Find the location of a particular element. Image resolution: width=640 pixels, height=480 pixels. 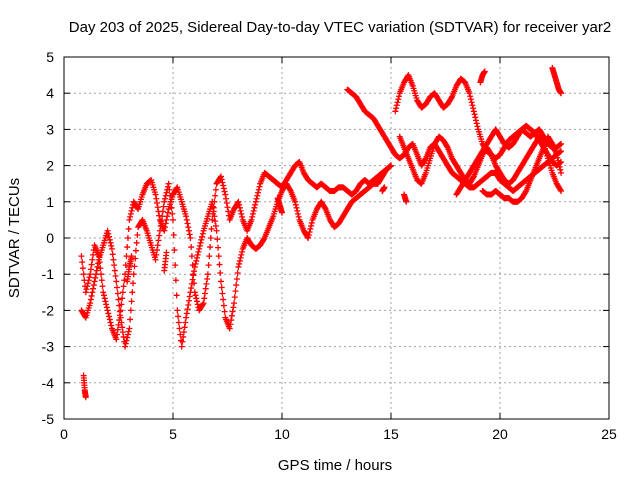

series-track-d is located at coordinates (478, 117).